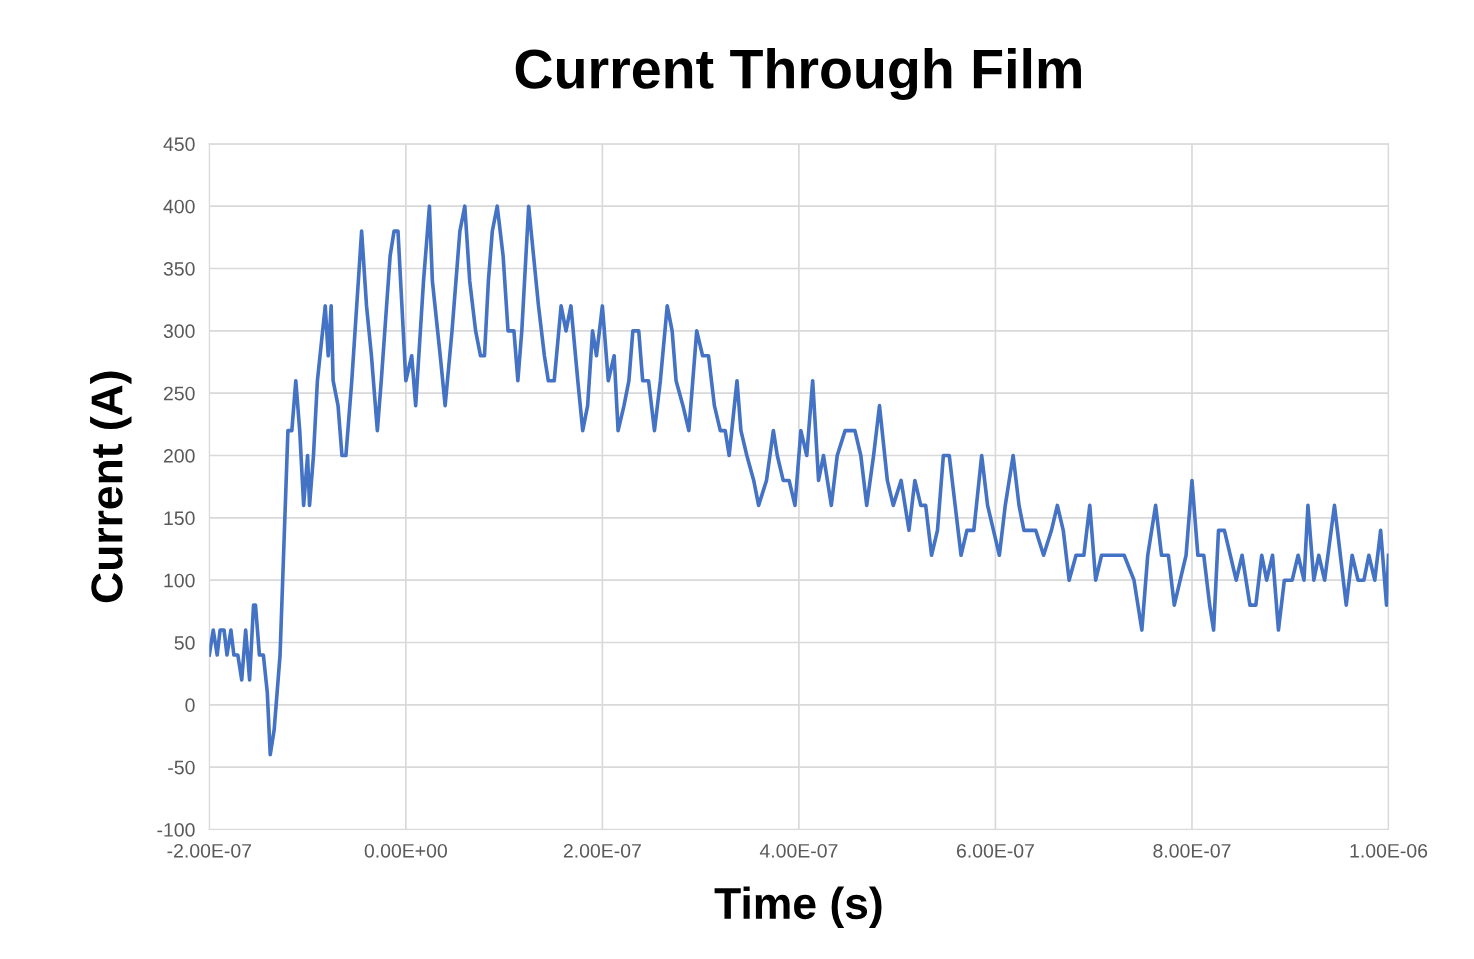 The image size is (1474, 959). I want to click on y-tick-label: 400, so click(179, 206).